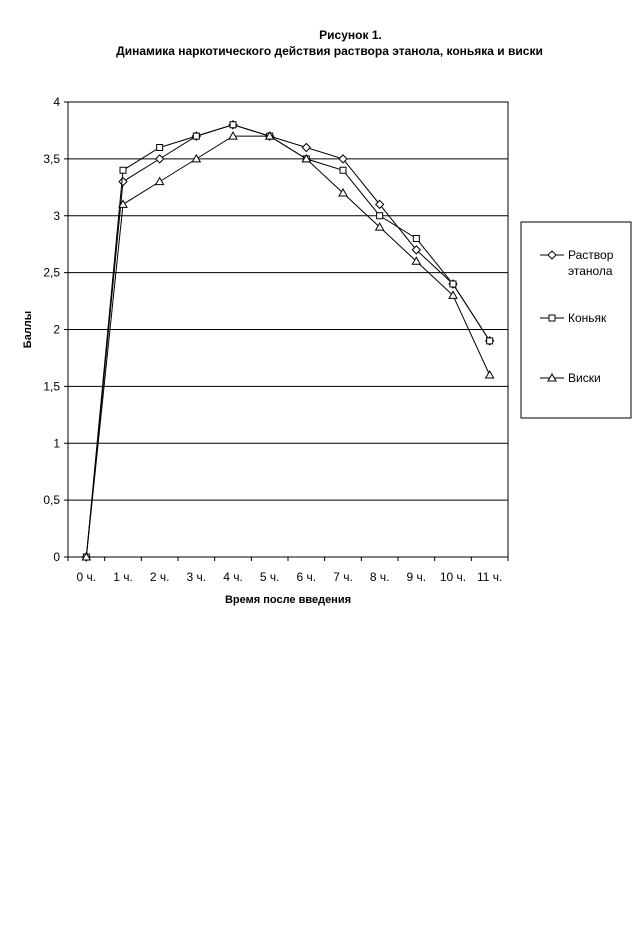 Image resolution: width=641 pixels, height=932 pixels. I want to click on y-tick-label: 4, so click(56, 102).